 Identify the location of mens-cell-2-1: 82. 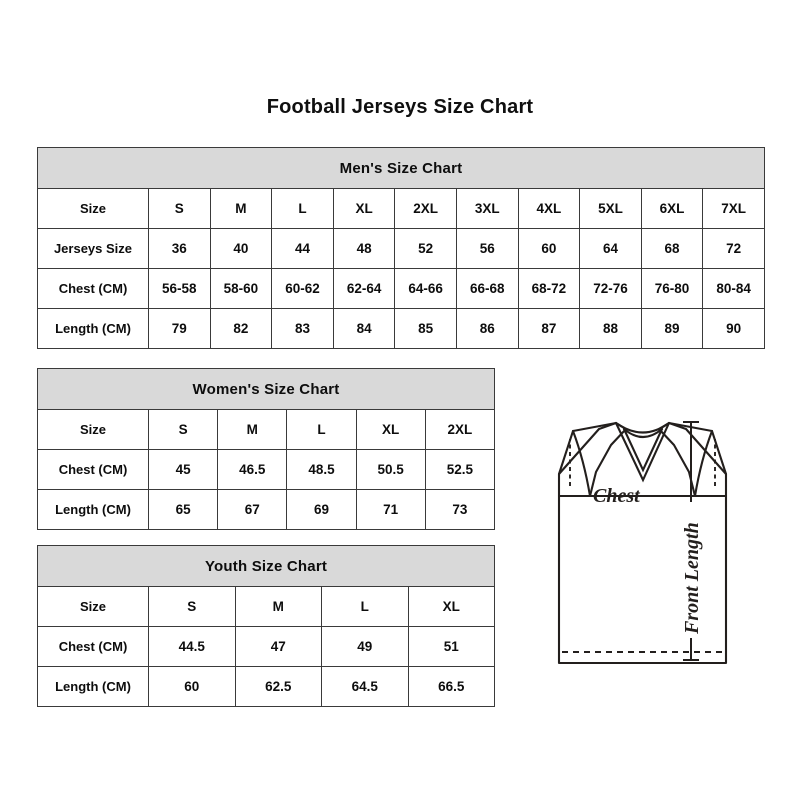
(241, 328).